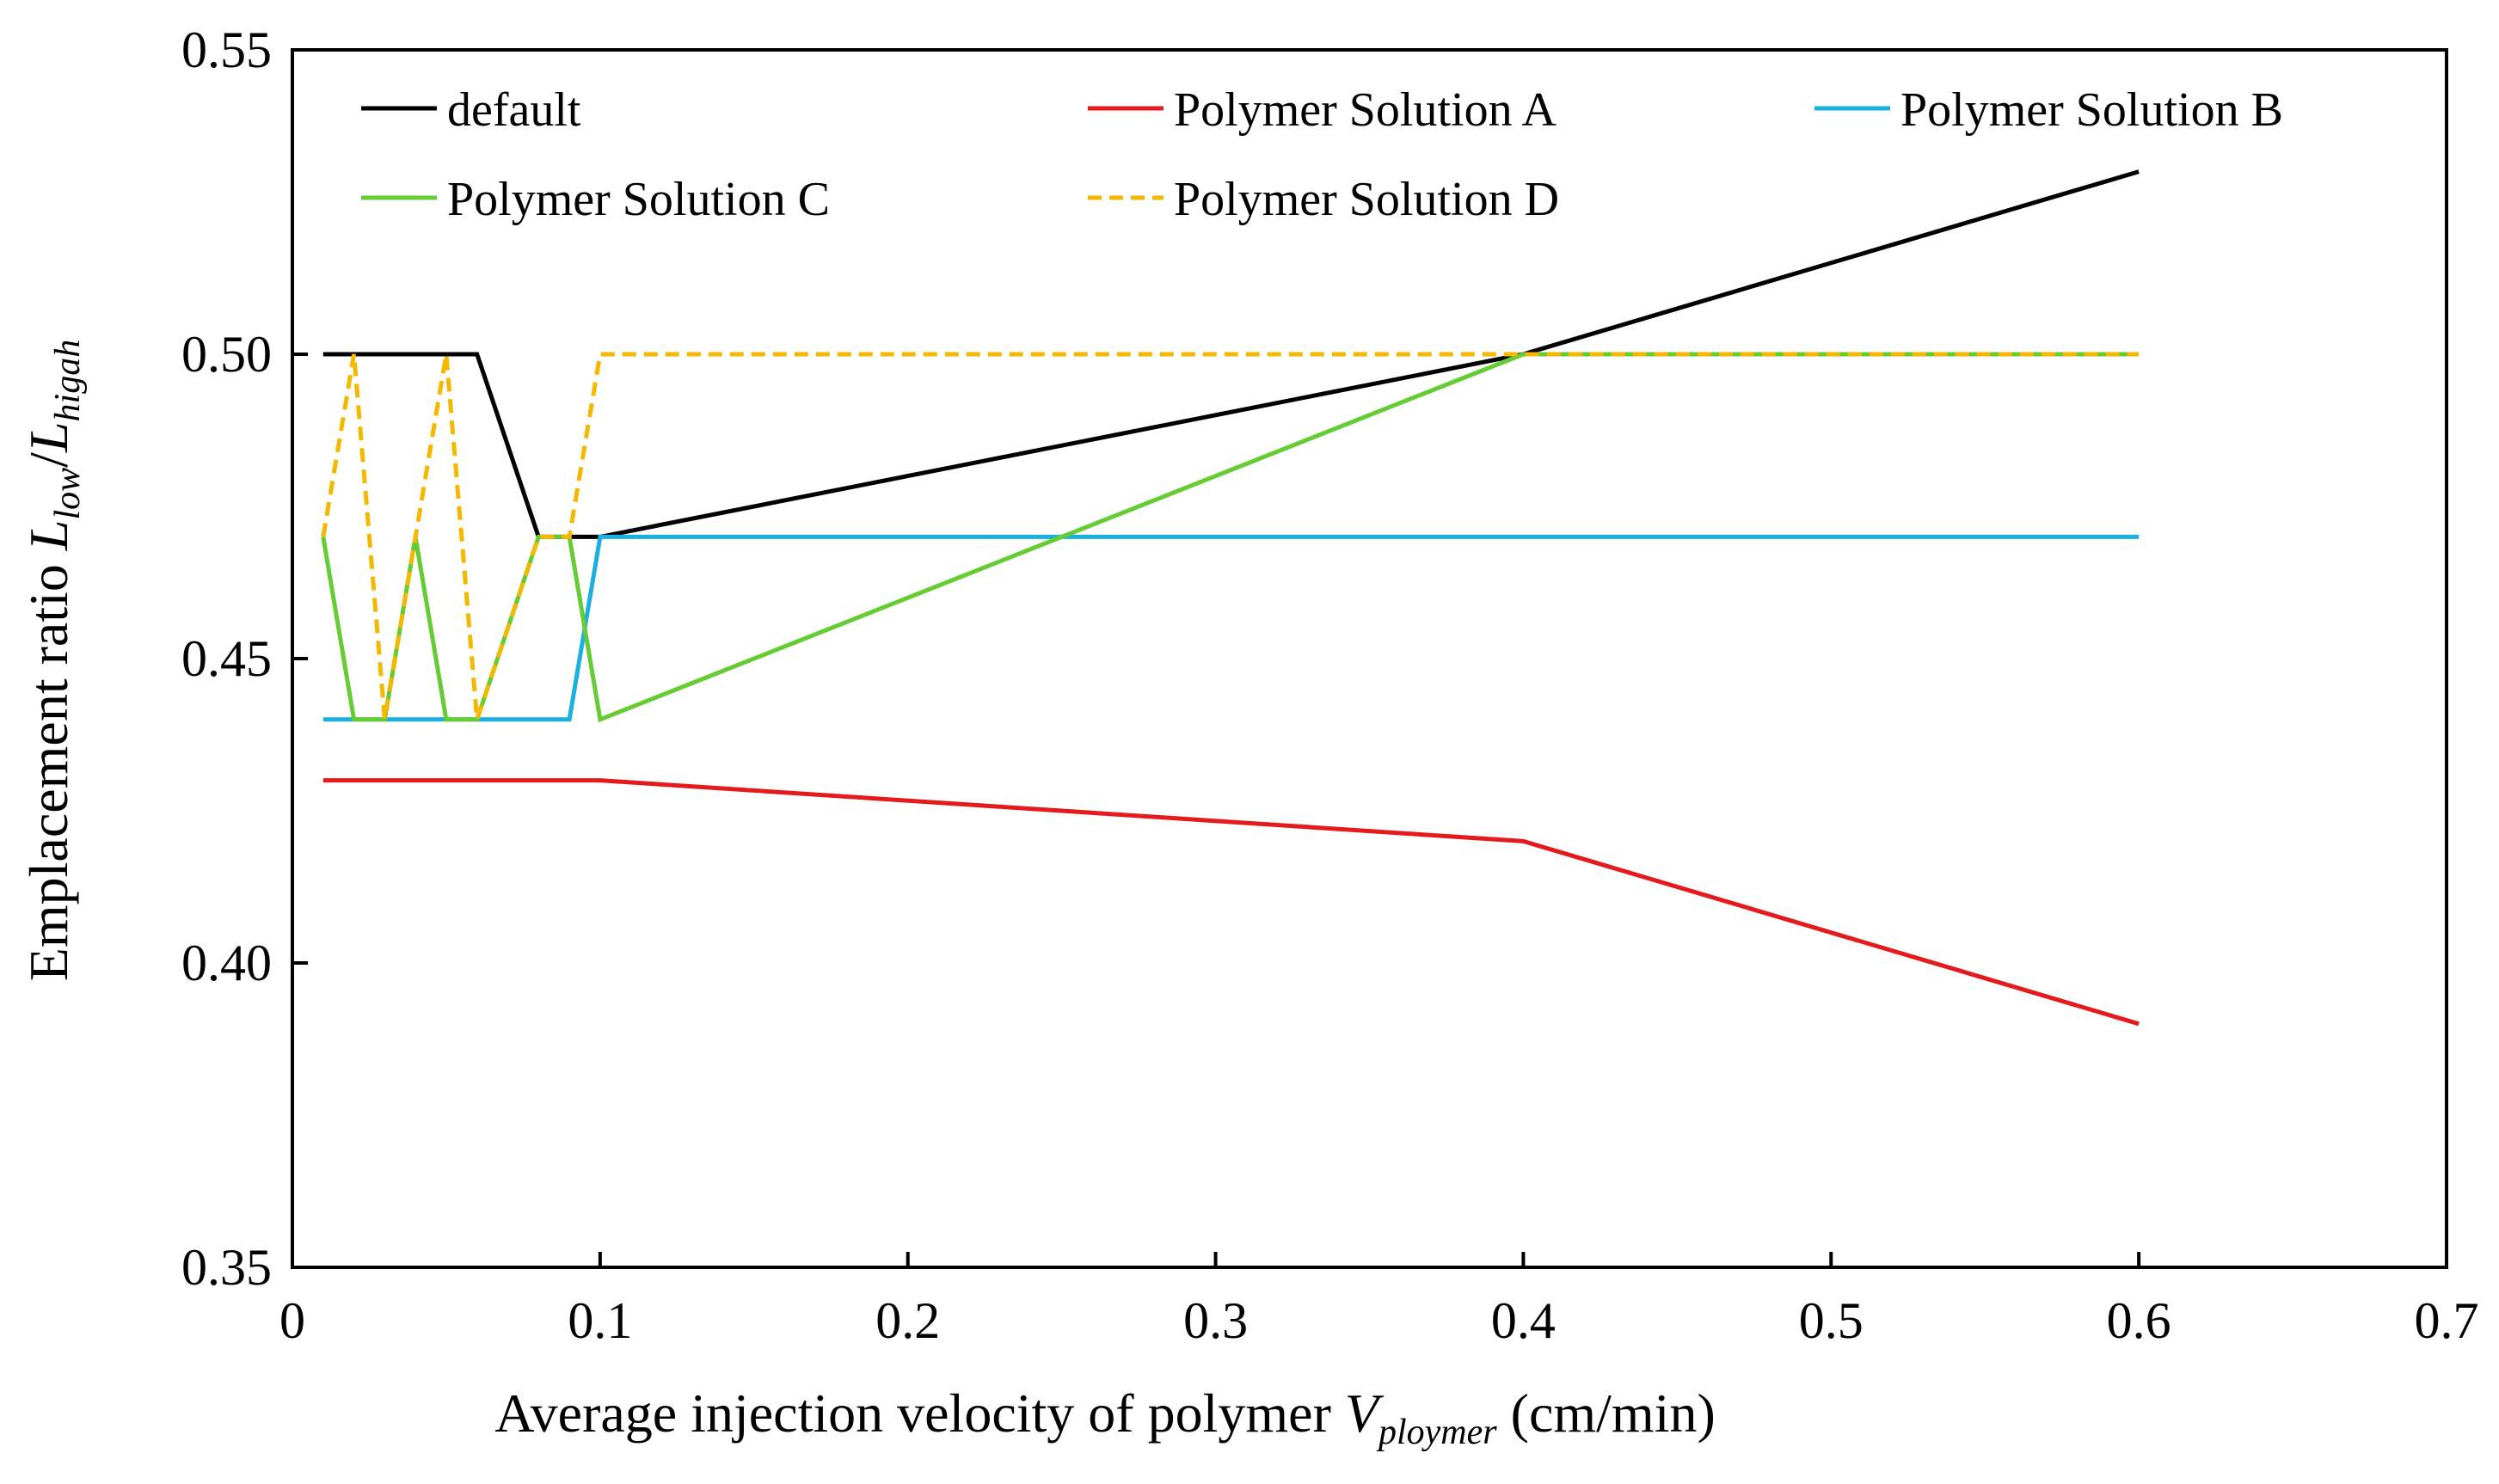 This screenshot has width=2499, height=1484. What do you see at coordinates (638, 199) in the screenshot?
I see `legend-label-polymer-solution-c: Polymer Solution C` at bounding box center [638, 199].